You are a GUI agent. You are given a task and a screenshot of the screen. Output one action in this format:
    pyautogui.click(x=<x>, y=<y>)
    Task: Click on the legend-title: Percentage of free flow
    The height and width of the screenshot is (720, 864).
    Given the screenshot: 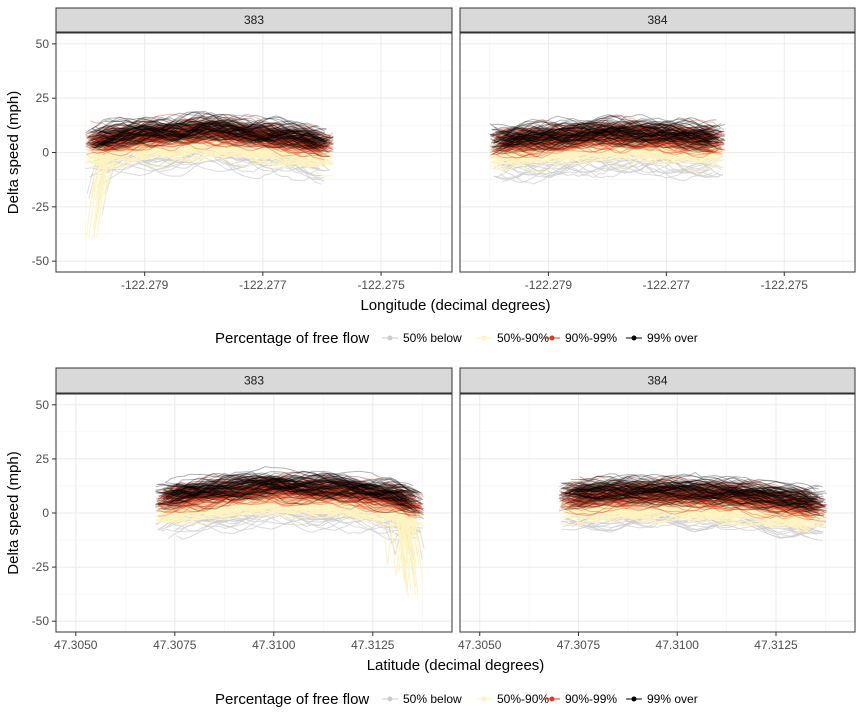 What is the action you would take?
    pyautogui.click(x=292, y=699)
    